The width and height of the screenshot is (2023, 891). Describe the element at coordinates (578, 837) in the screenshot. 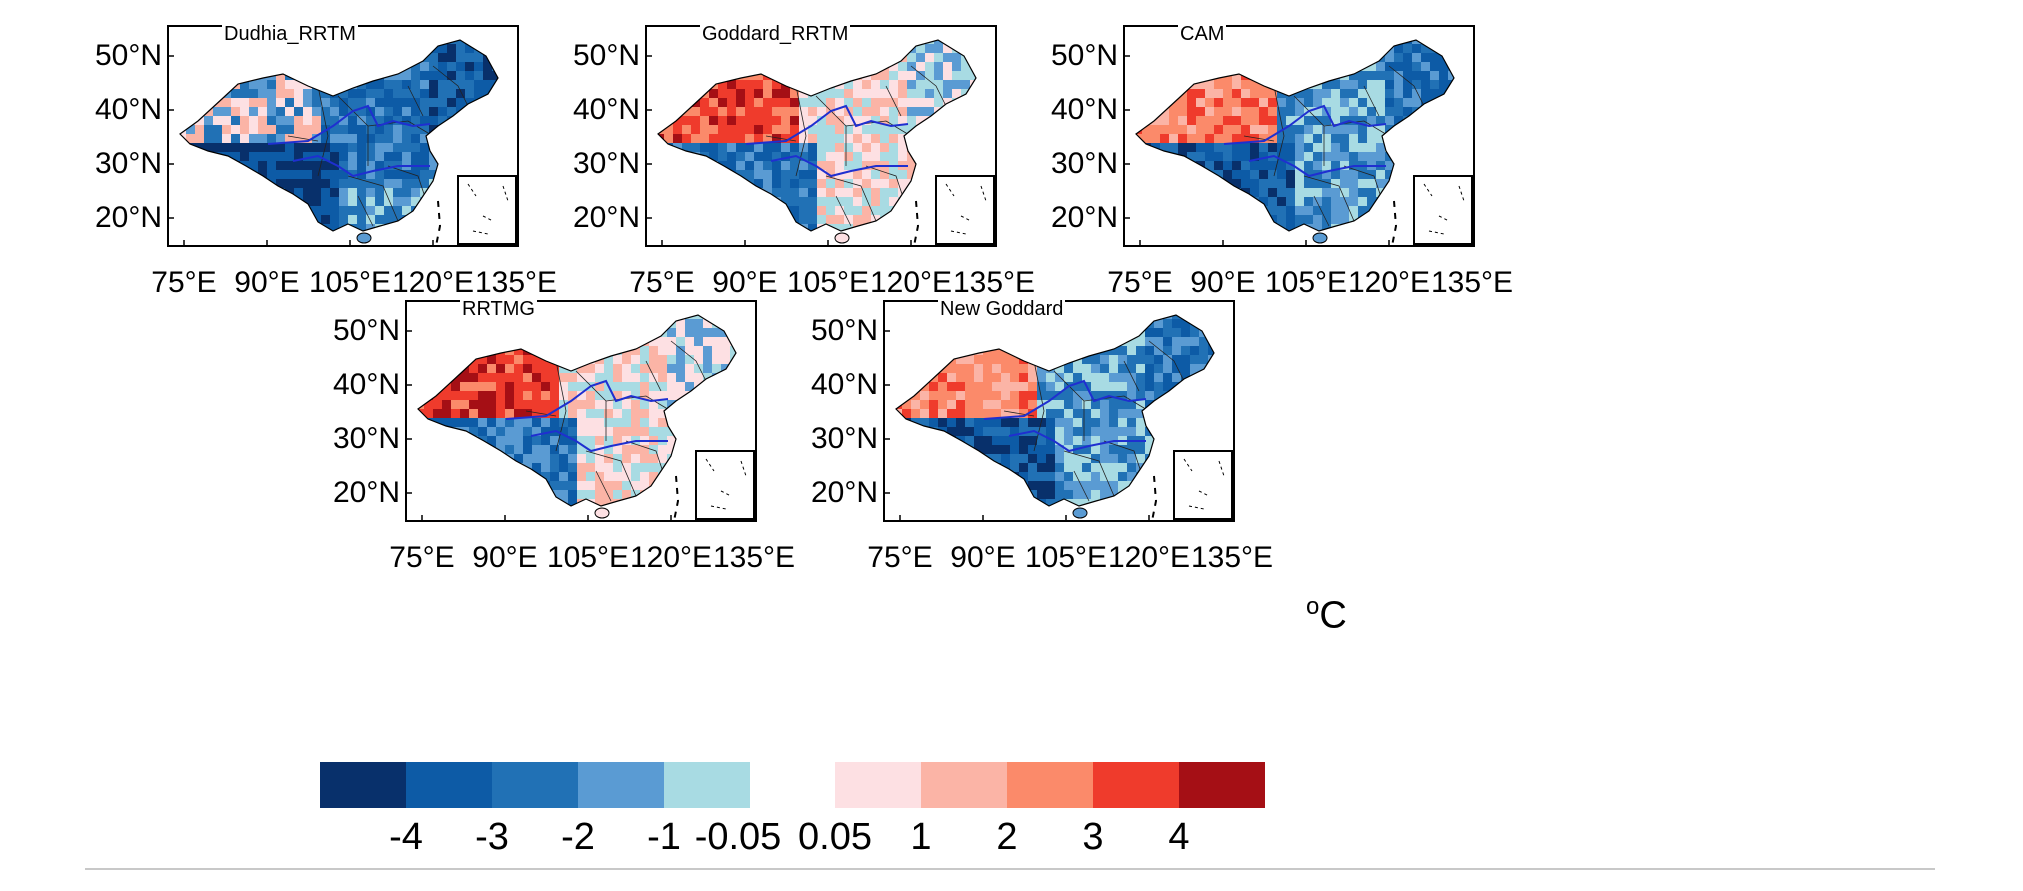

I see `colorbar-tick-label: -2` at that location.